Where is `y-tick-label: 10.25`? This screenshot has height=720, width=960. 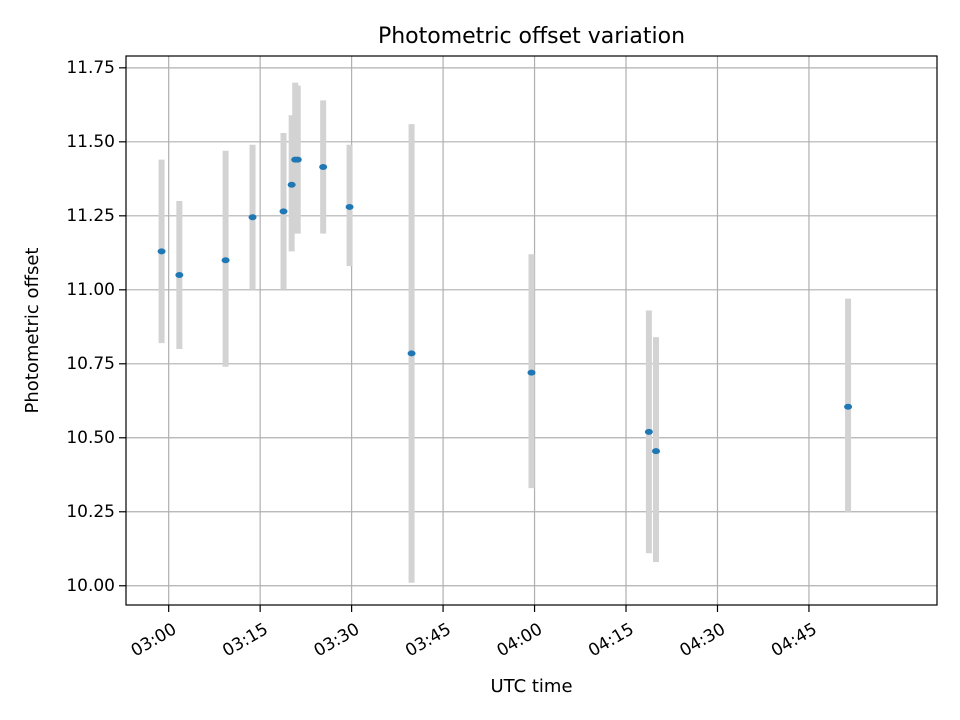 y-tick-label: 10.25 is located at coordinates (90, 512).